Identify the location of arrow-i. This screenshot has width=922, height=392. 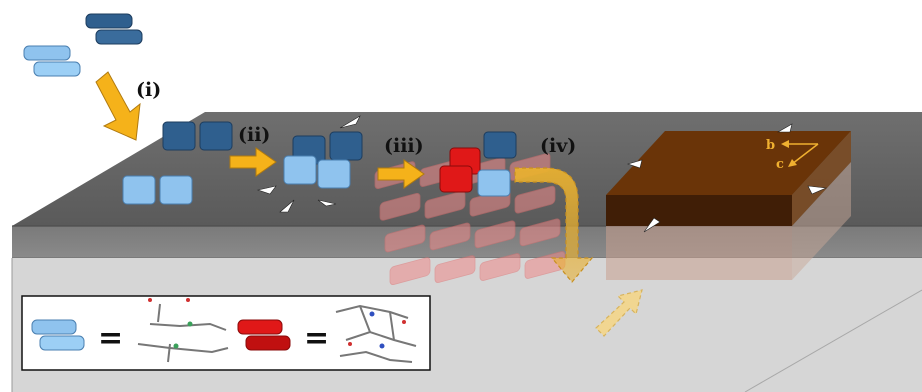
(118, 106).